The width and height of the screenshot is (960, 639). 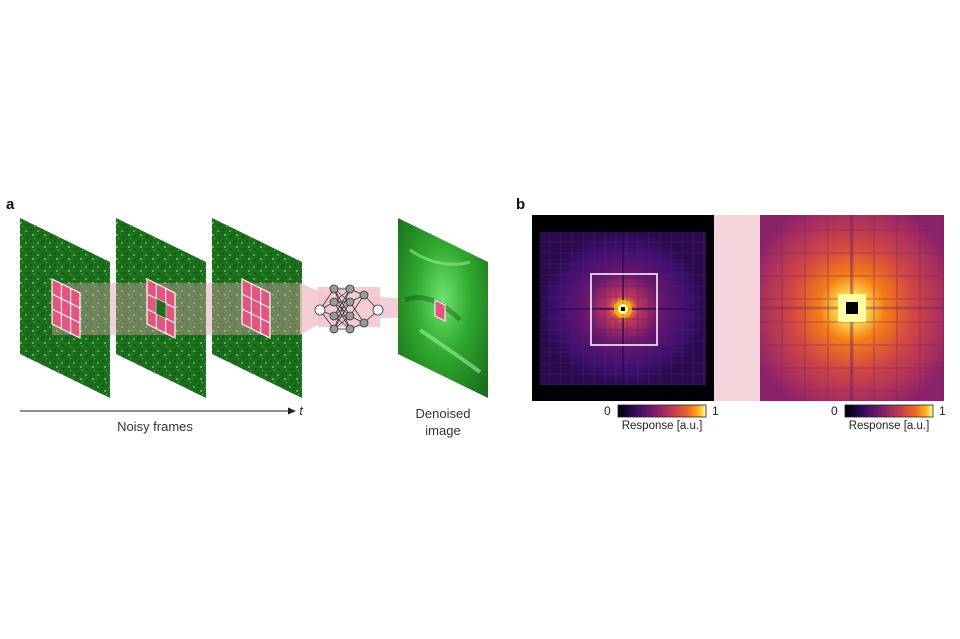 What do you see at coordinates (852, 308) in the screenshot?
I see `response-map-zoom` at bounding box center [852, 308].